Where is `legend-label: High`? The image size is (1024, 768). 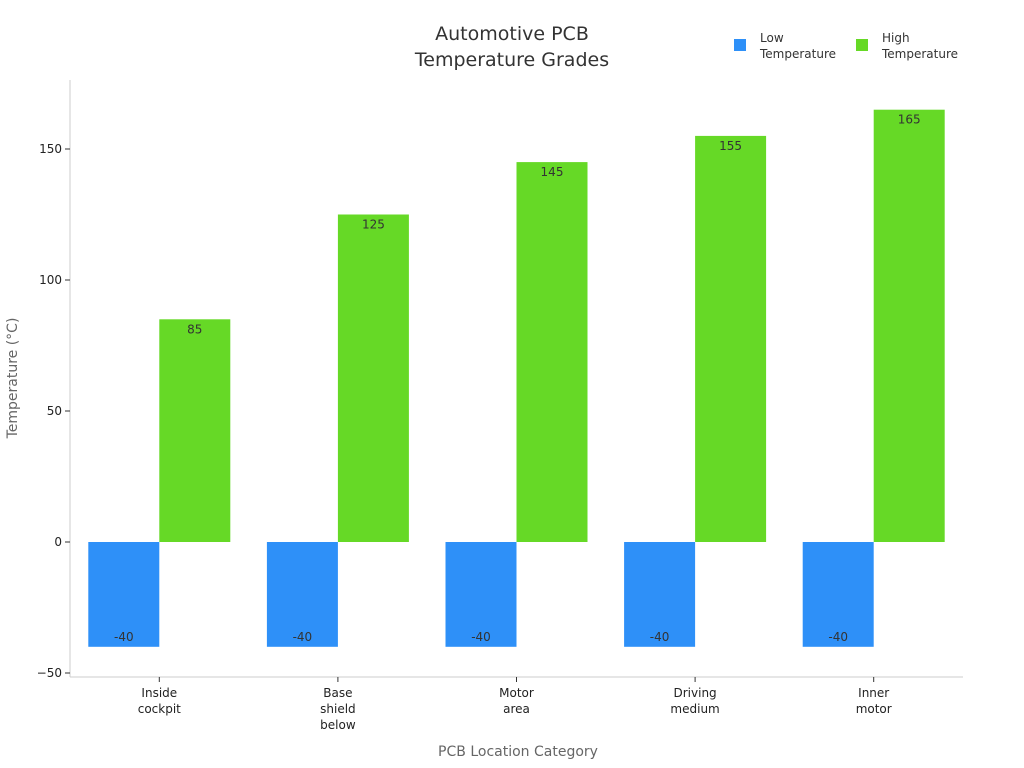
legend-label: High is located at coordinates (896, 38).